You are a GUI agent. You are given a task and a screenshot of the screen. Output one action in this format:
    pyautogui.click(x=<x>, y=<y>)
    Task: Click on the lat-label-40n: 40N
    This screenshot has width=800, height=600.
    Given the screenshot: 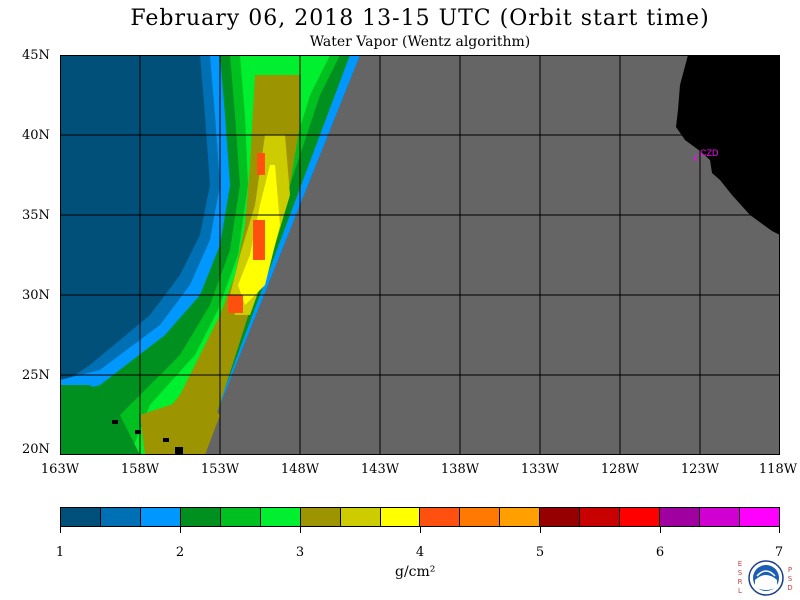 What is the action you would take?
    pyautogui.click(x=36, y=135)
    